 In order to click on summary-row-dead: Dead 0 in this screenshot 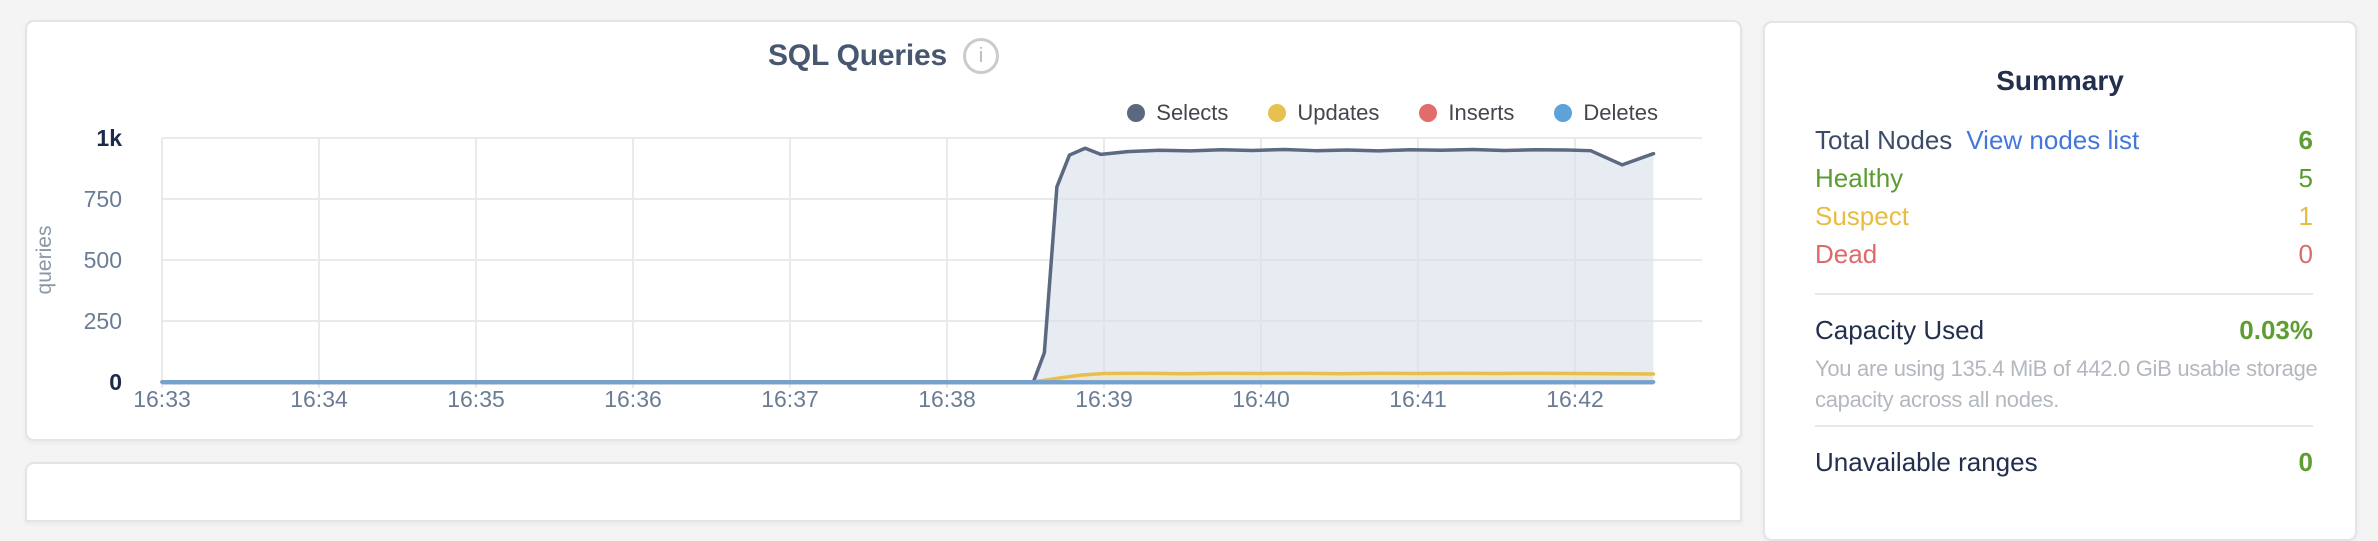, I will do `click(2064, 254)`.